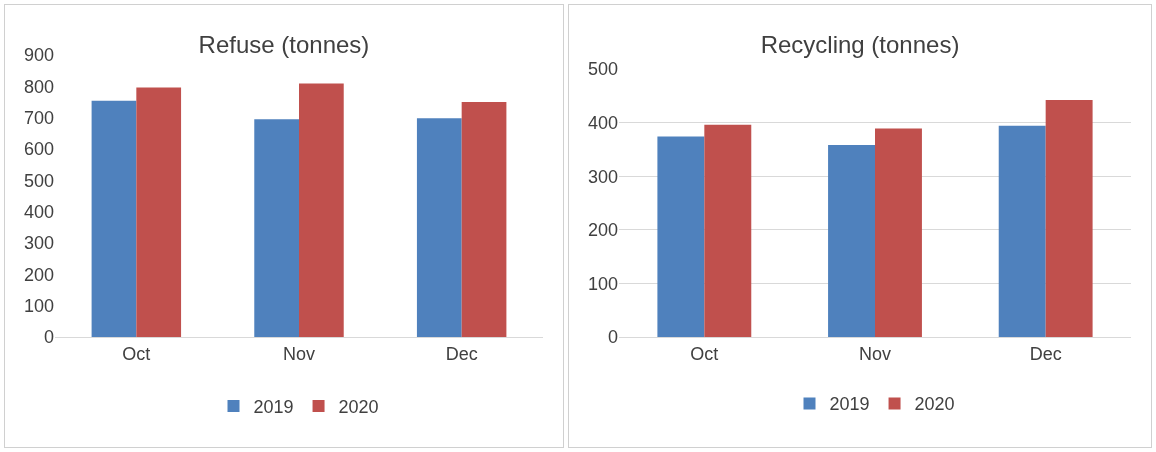 The image size is (1156, 452). Describe the element at coordinates (860, 44) in the screenshot. I see `chart-title: Recycling (tonnes)` at that location.